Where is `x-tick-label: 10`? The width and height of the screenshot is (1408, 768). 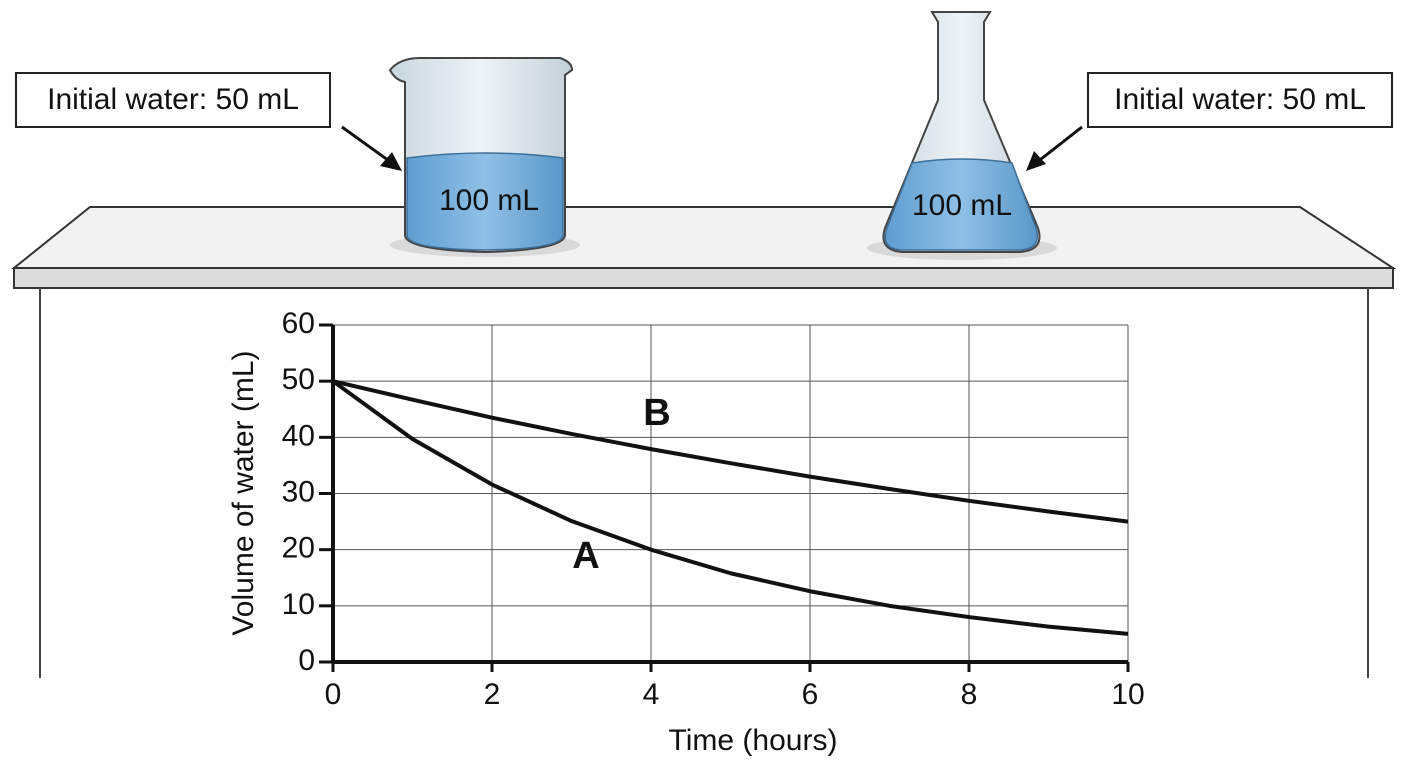
x-tick-label: 10 is located at coordinates (1127, 694).